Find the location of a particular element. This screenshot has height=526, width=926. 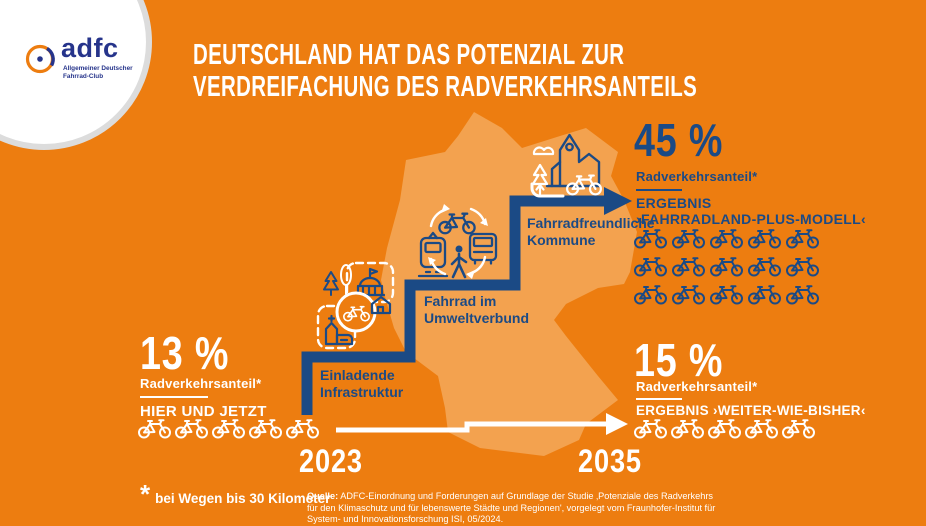

now-separator is located at coordinates (174, 397).